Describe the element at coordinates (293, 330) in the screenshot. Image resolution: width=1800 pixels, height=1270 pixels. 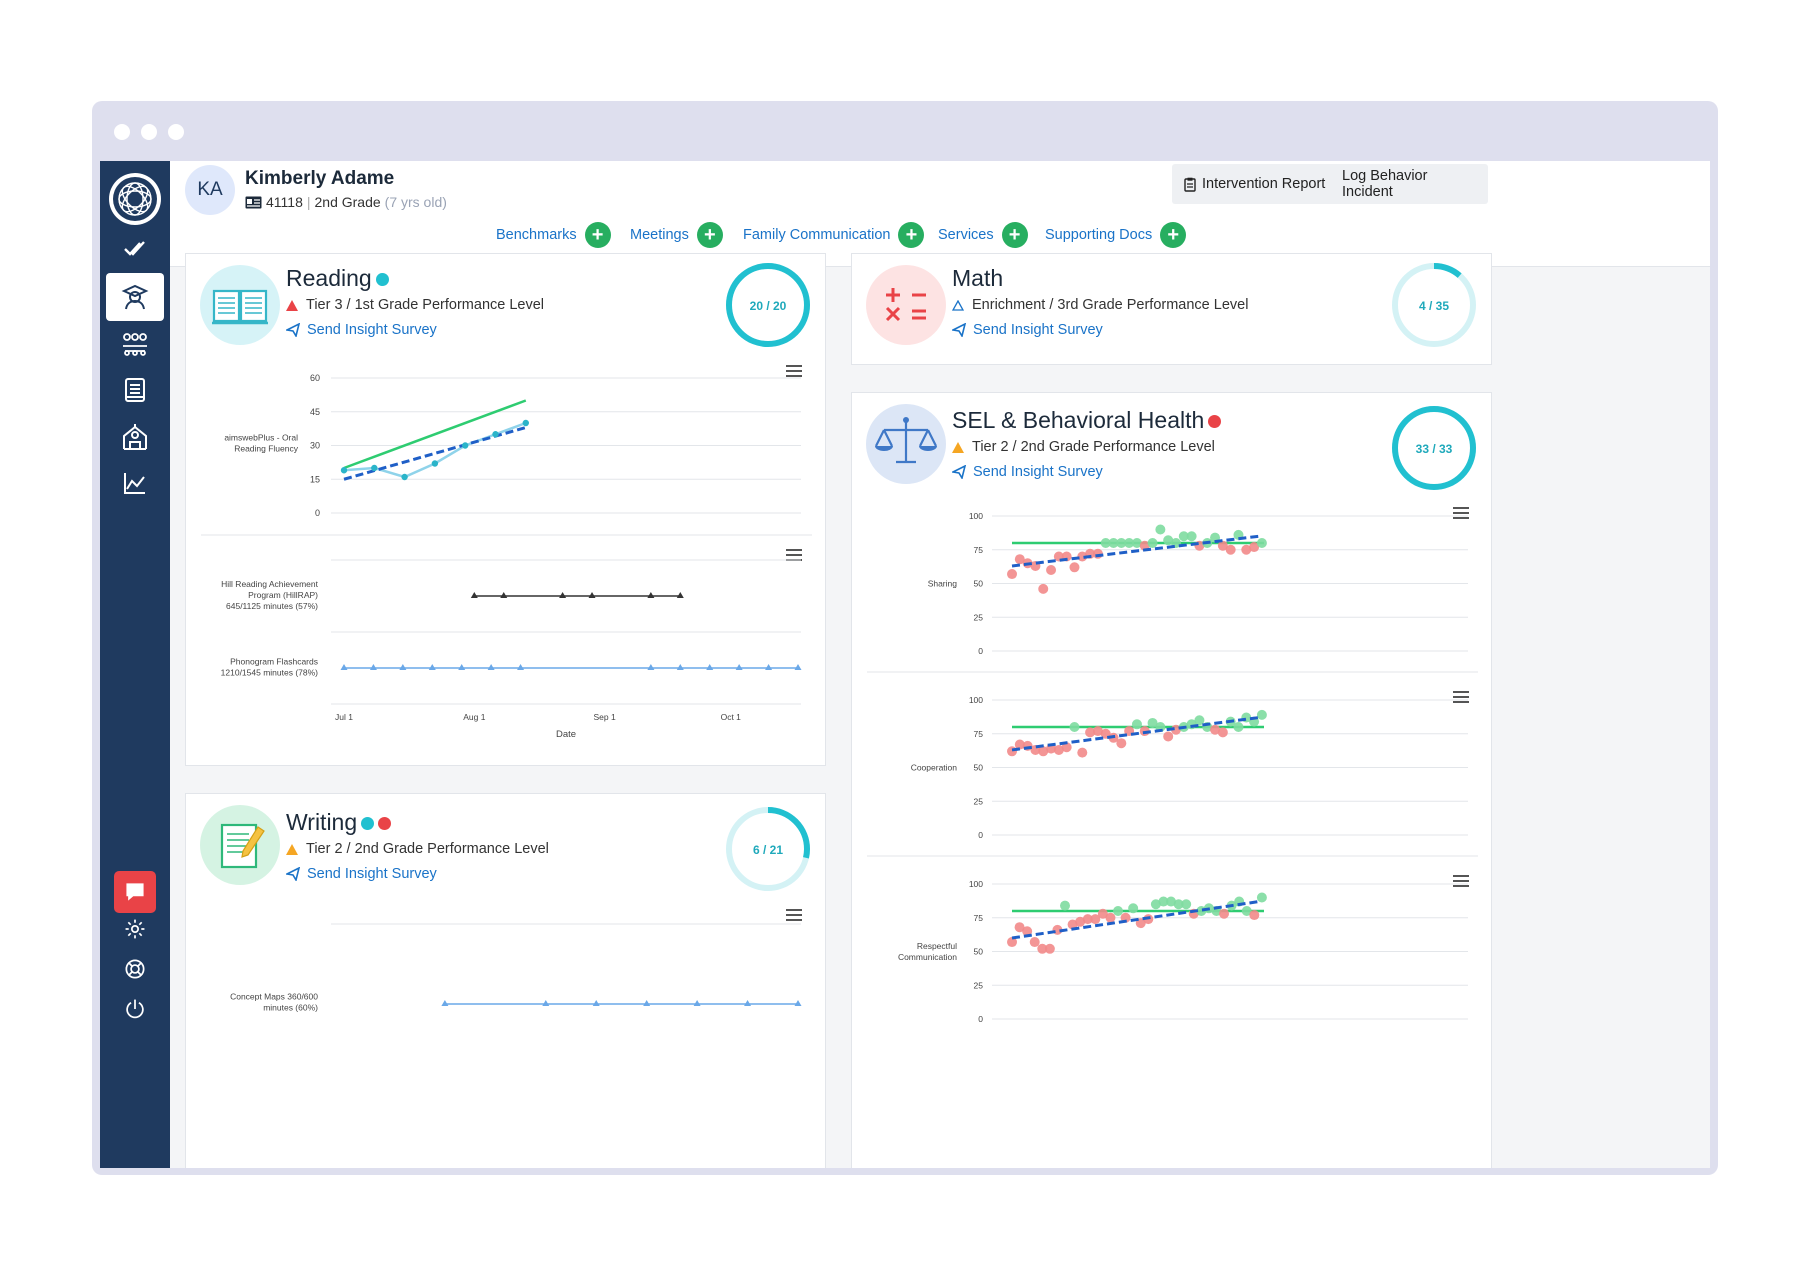
I see `send-icon` at that location.